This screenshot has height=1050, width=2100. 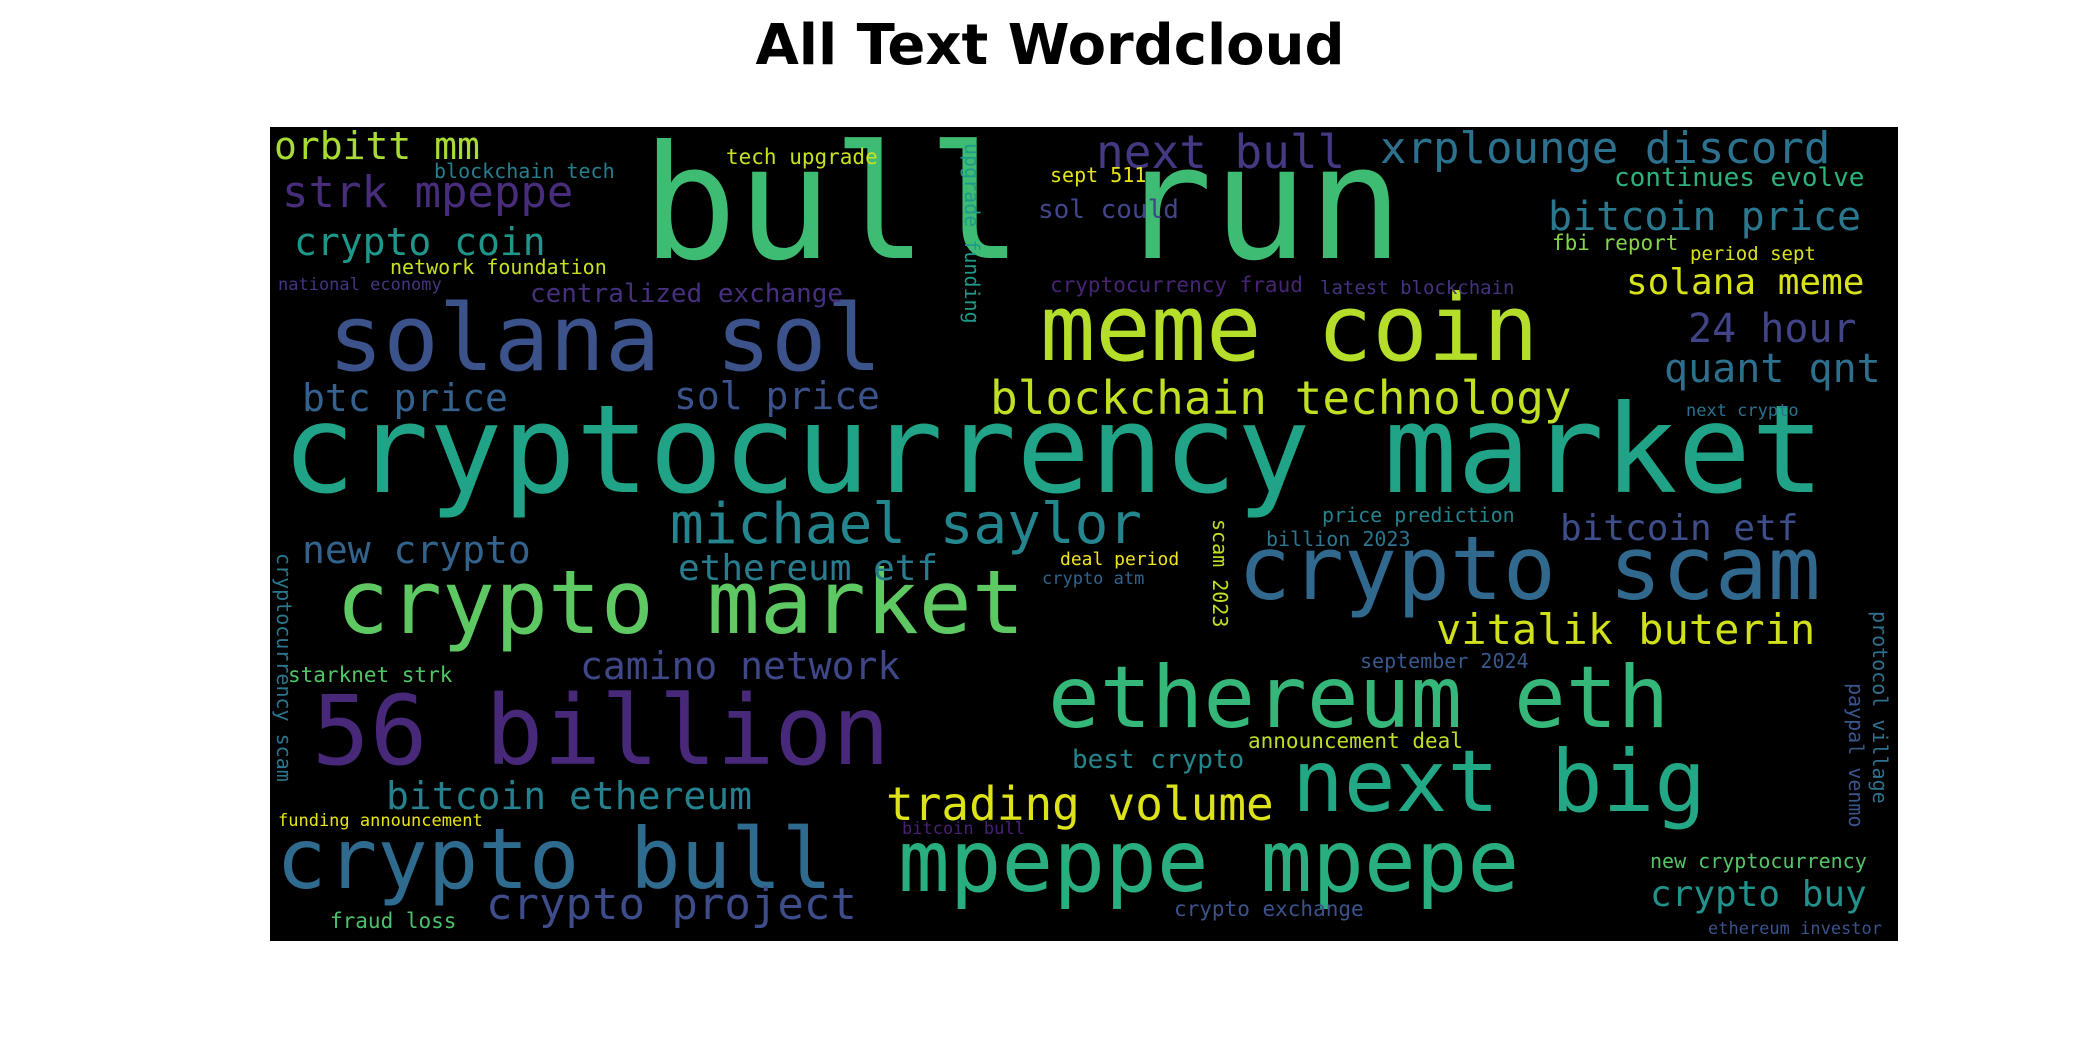 I want to click on word-continues-evolve: continues evolve, so click(x=1739, y=178).